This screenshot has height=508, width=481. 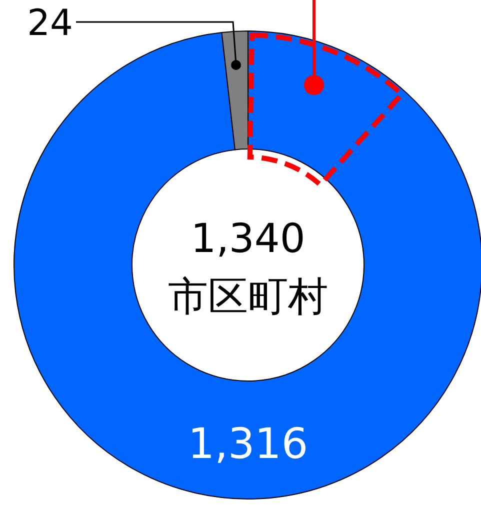 What do you see at coordinates (248, 443) in the screenshot?
I see `data-label: 1,316` at bounding box center [248, 443].